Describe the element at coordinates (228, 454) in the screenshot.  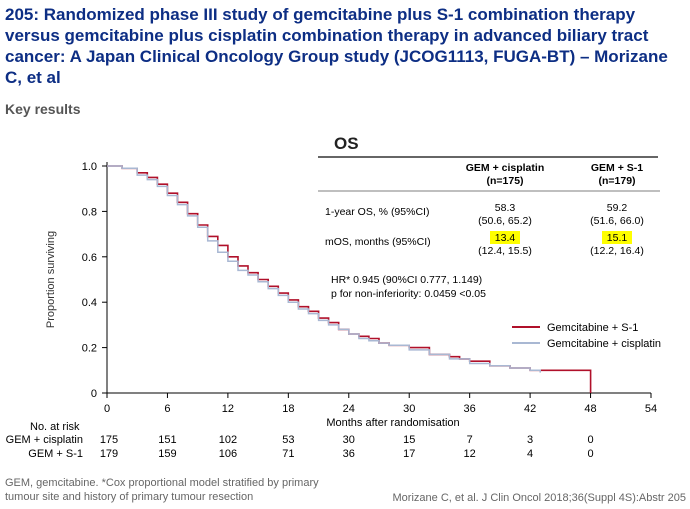
I see `at-risk-value: 106` at that location.